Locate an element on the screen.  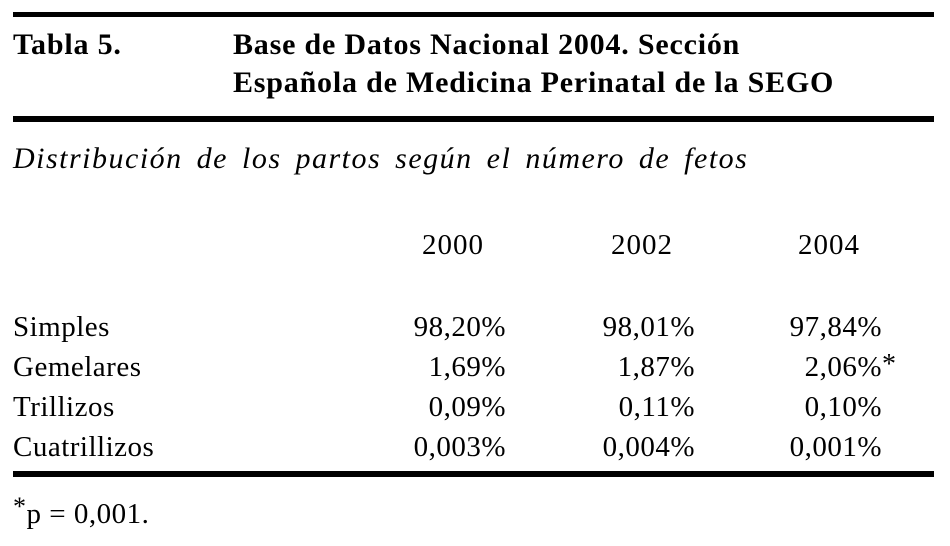
column-header-2002: 2002 is located at coordinates (642, 245).